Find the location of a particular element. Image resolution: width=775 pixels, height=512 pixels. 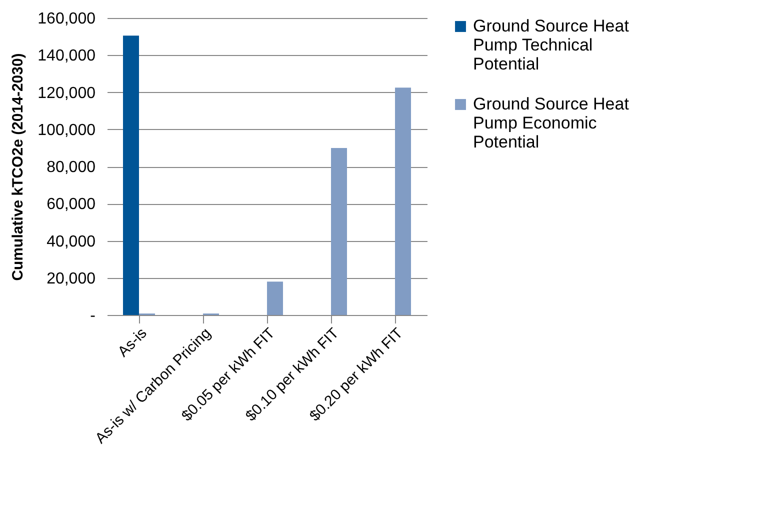

y-tick-label: 120,000 is located at coordinates (67, 93).